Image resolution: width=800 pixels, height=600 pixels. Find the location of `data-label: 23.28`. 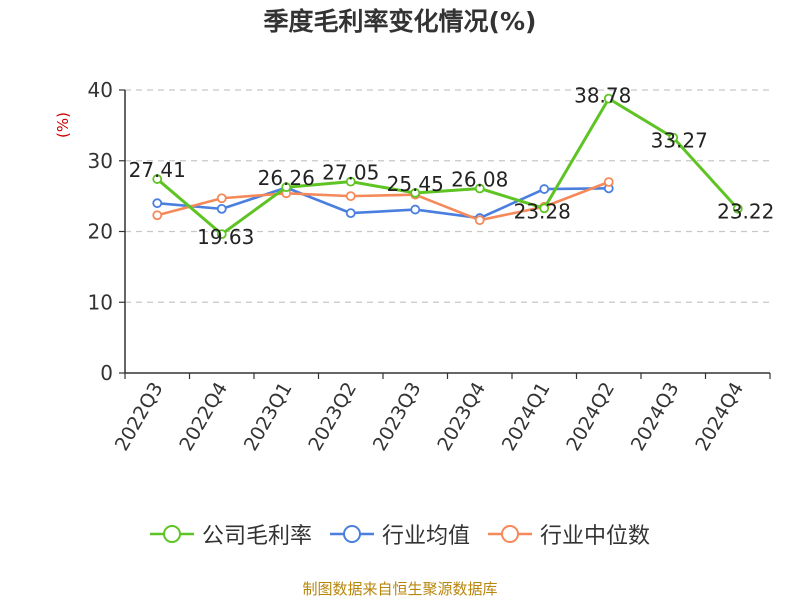

data-label: 23.28 is located at coordinates (542, 211).